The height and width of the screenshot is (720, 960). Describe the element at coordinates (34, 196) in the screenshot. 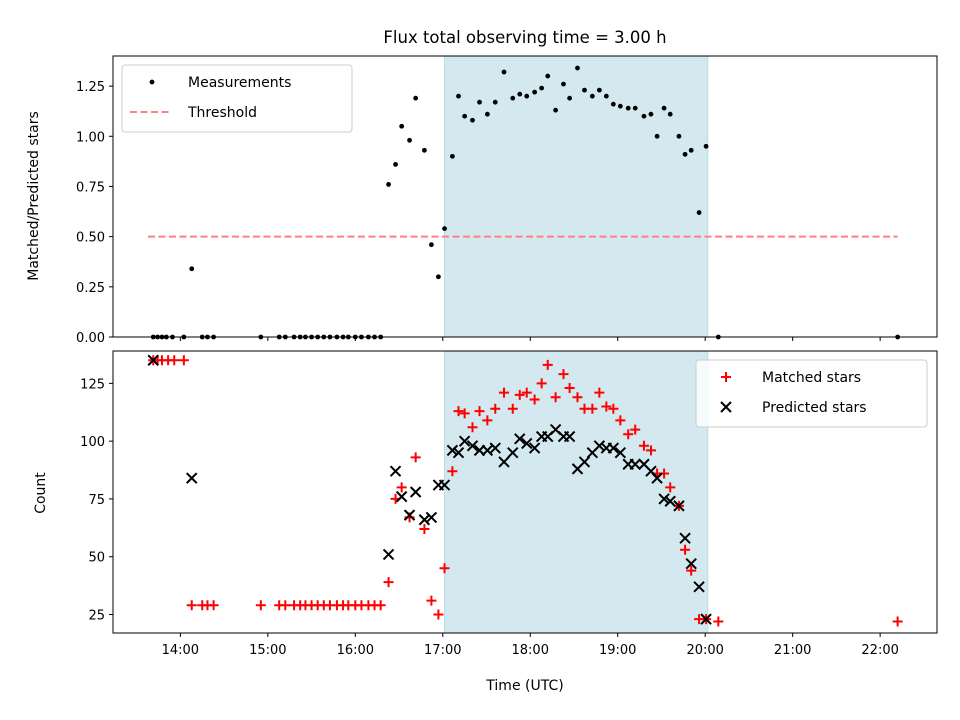

I see `top-y-axis-label: Matched/Predicted stars` at that location.